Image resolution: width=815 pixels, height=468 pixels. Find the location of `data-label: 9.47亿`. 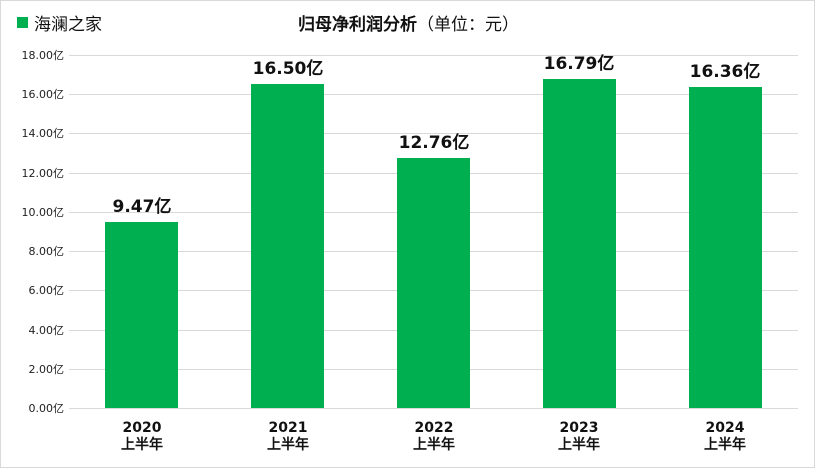

data-label: 9.47亿 is located at coordinates (142, 207).